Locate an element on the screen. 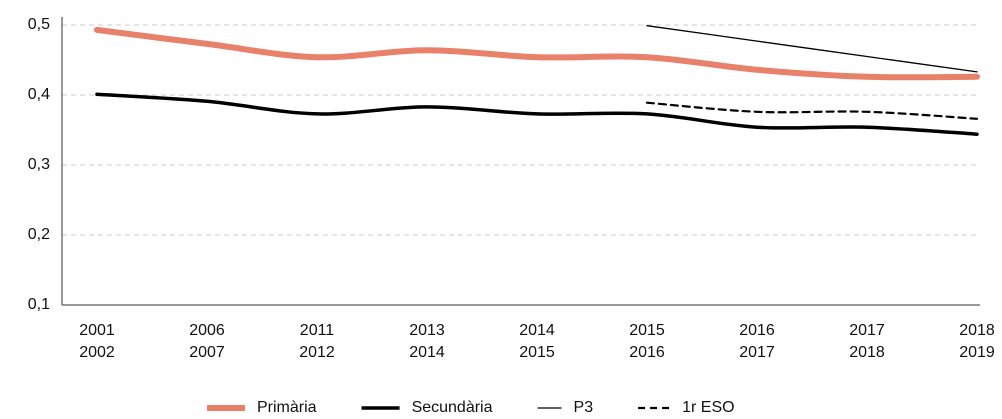 The image size is (1002, 419). y-tick-label: 0,5 is located at coordinates (39, 24).